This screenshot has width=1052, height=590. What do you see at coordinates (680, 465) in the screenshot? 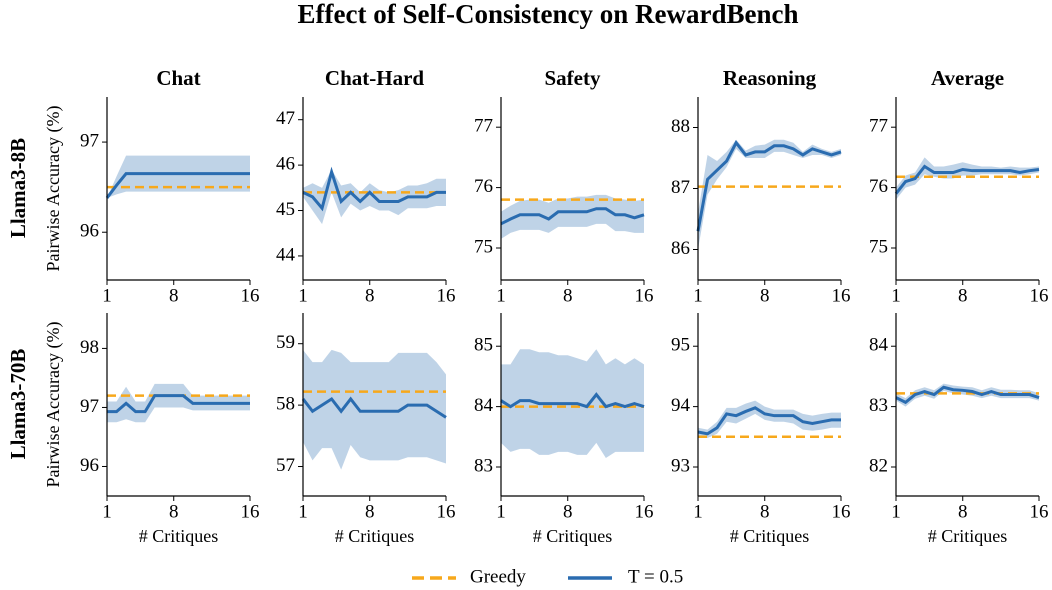
I see `y-tick-label: 93` at bounding box center [680, 465].